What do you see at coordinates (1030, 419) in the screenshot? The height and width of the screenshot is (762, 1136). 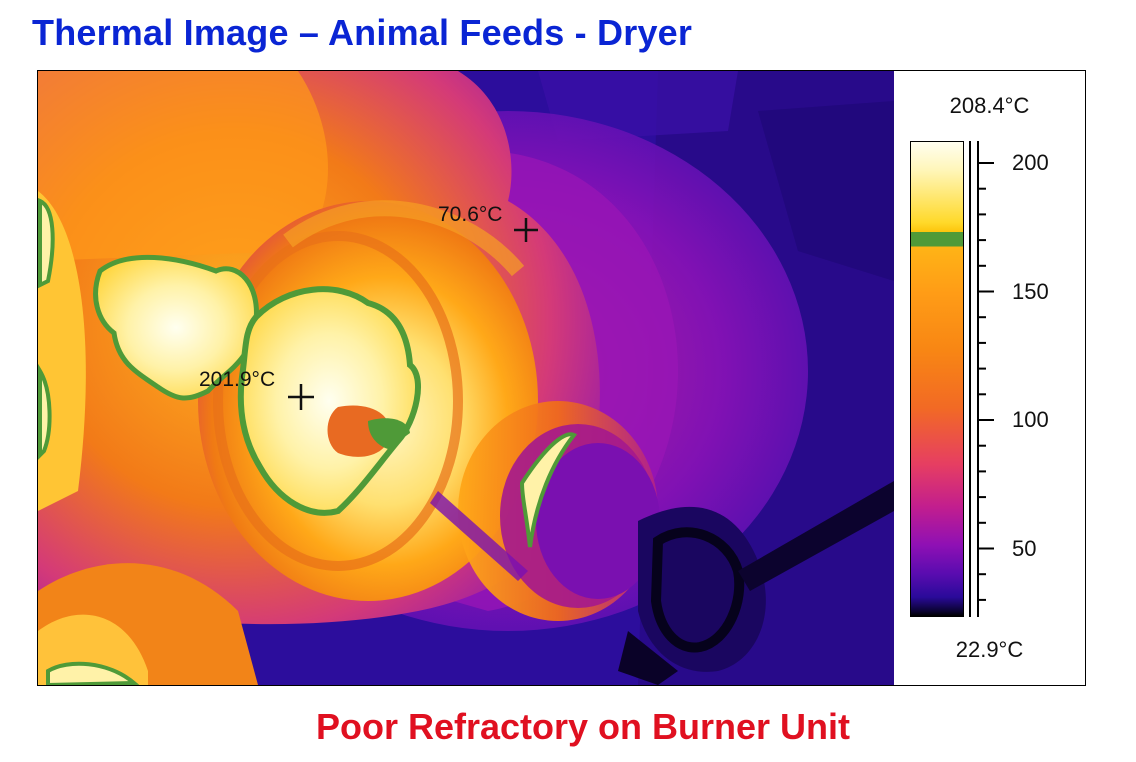 I see `scale-label-100: 100` at bounding box center [1030, 419].